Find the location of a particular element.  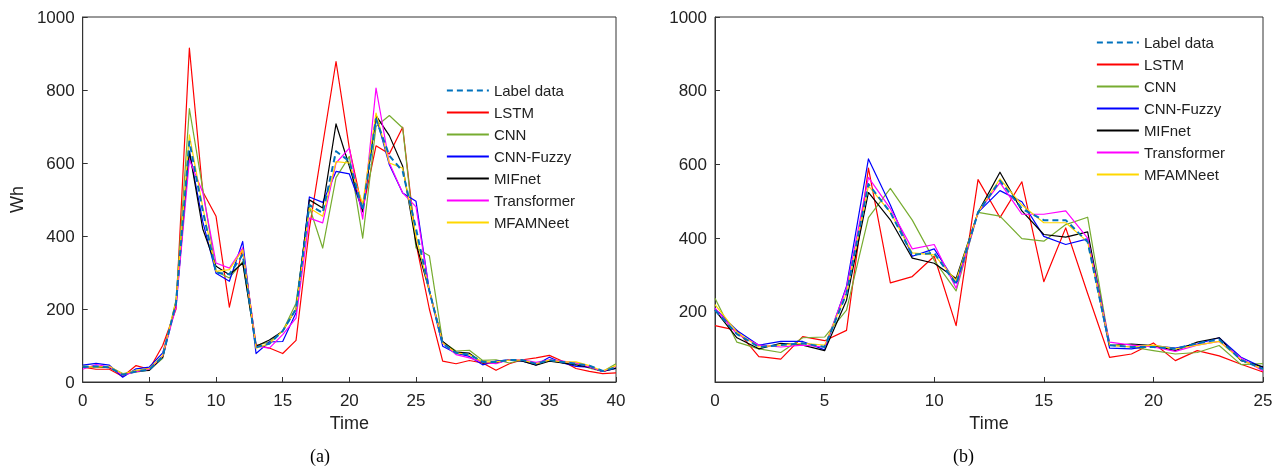

x-tick-label: 30 is located at coordinates (483, 400).